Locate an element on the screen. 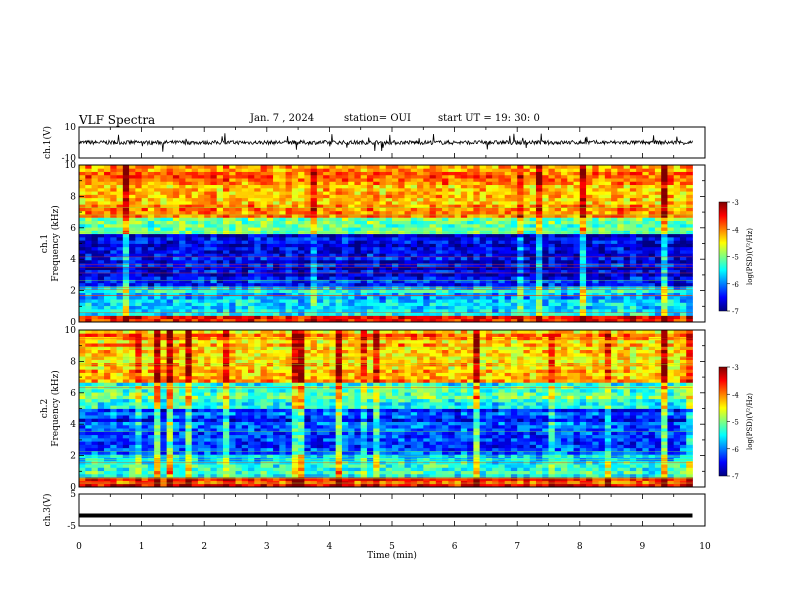 This screenshot has width=792, height=612. y-axis-label: ch.1(V) is located at coordinates (47, 142).